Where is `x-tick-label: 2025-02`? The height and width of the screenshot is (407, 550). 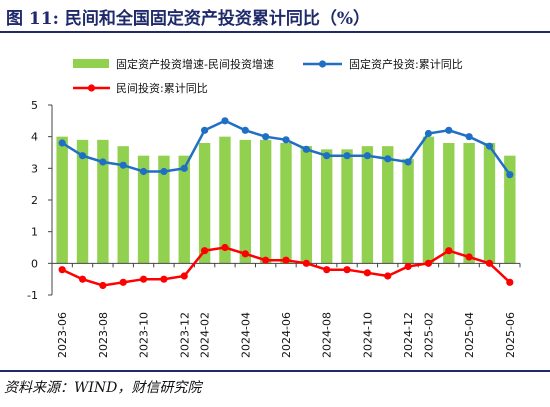 x-tick-label: 2025-02 is located at coordinates (428, 335).